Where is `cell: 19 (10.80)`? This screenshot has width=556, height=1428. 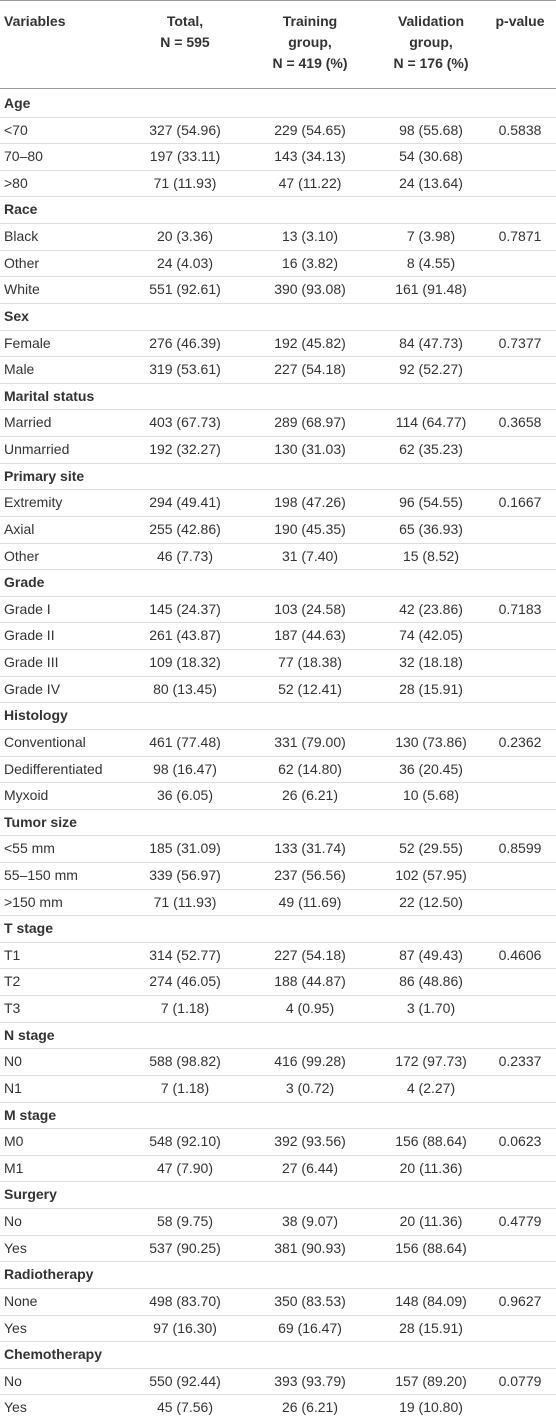
cell: 19 (10.80) is located at coordinates (431, 1407).